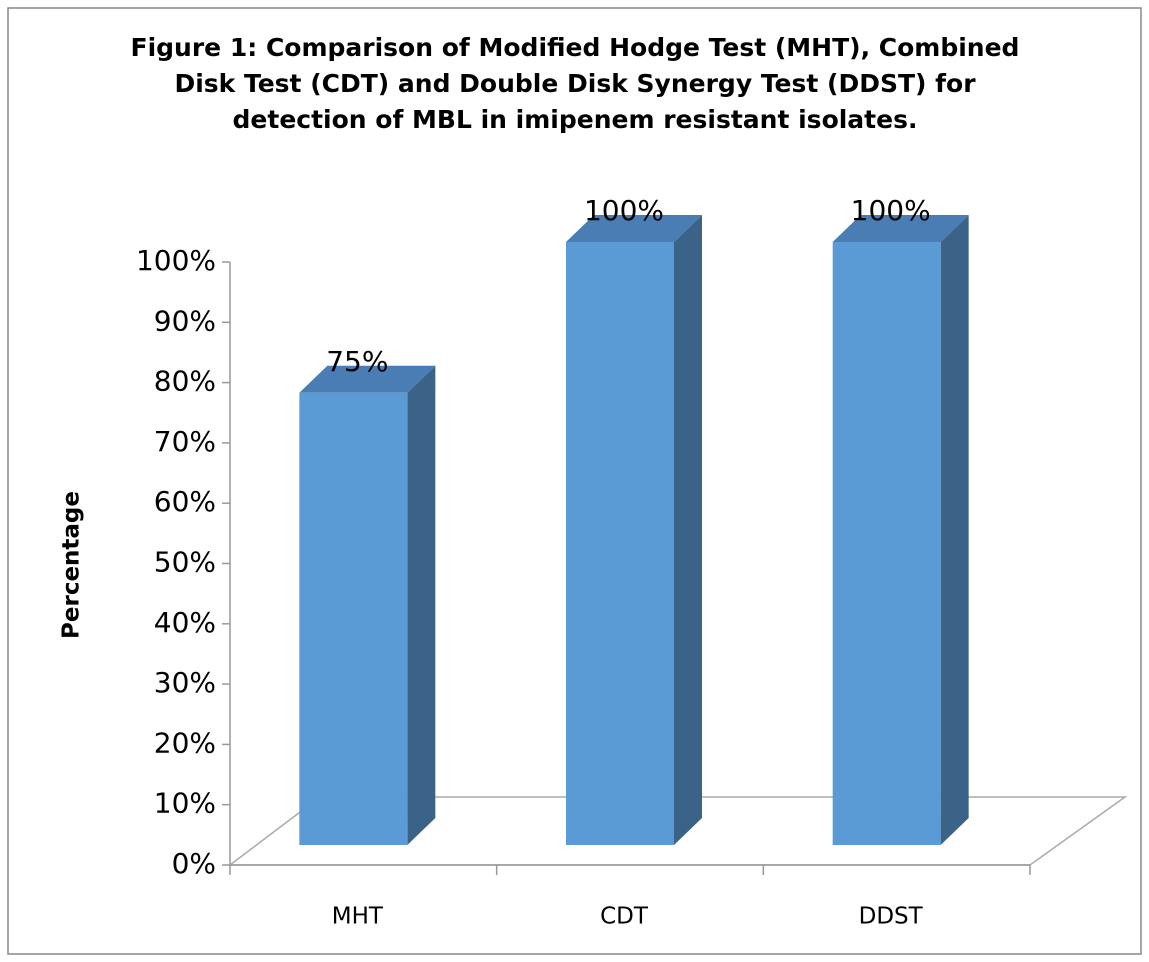  What do you see at coordinates (185, 742) in the screenshot?
I see `y-tick-label: 20%` at bounding box center [185, 742].